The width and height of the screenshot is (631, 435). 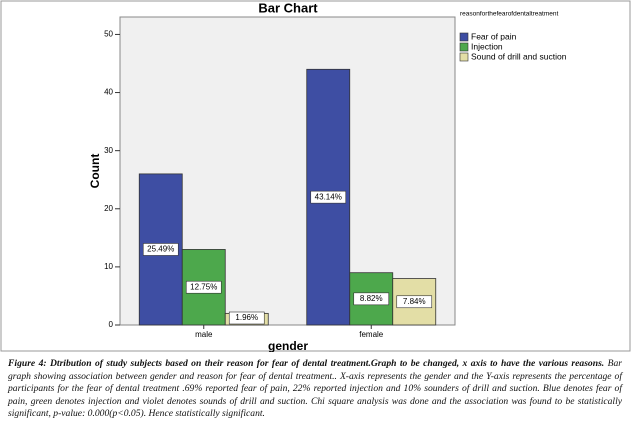 What do you see at coordinates (111, 324) in the screenshot?
I see `y-tick-label: 0` at bounding box center [111, 324].